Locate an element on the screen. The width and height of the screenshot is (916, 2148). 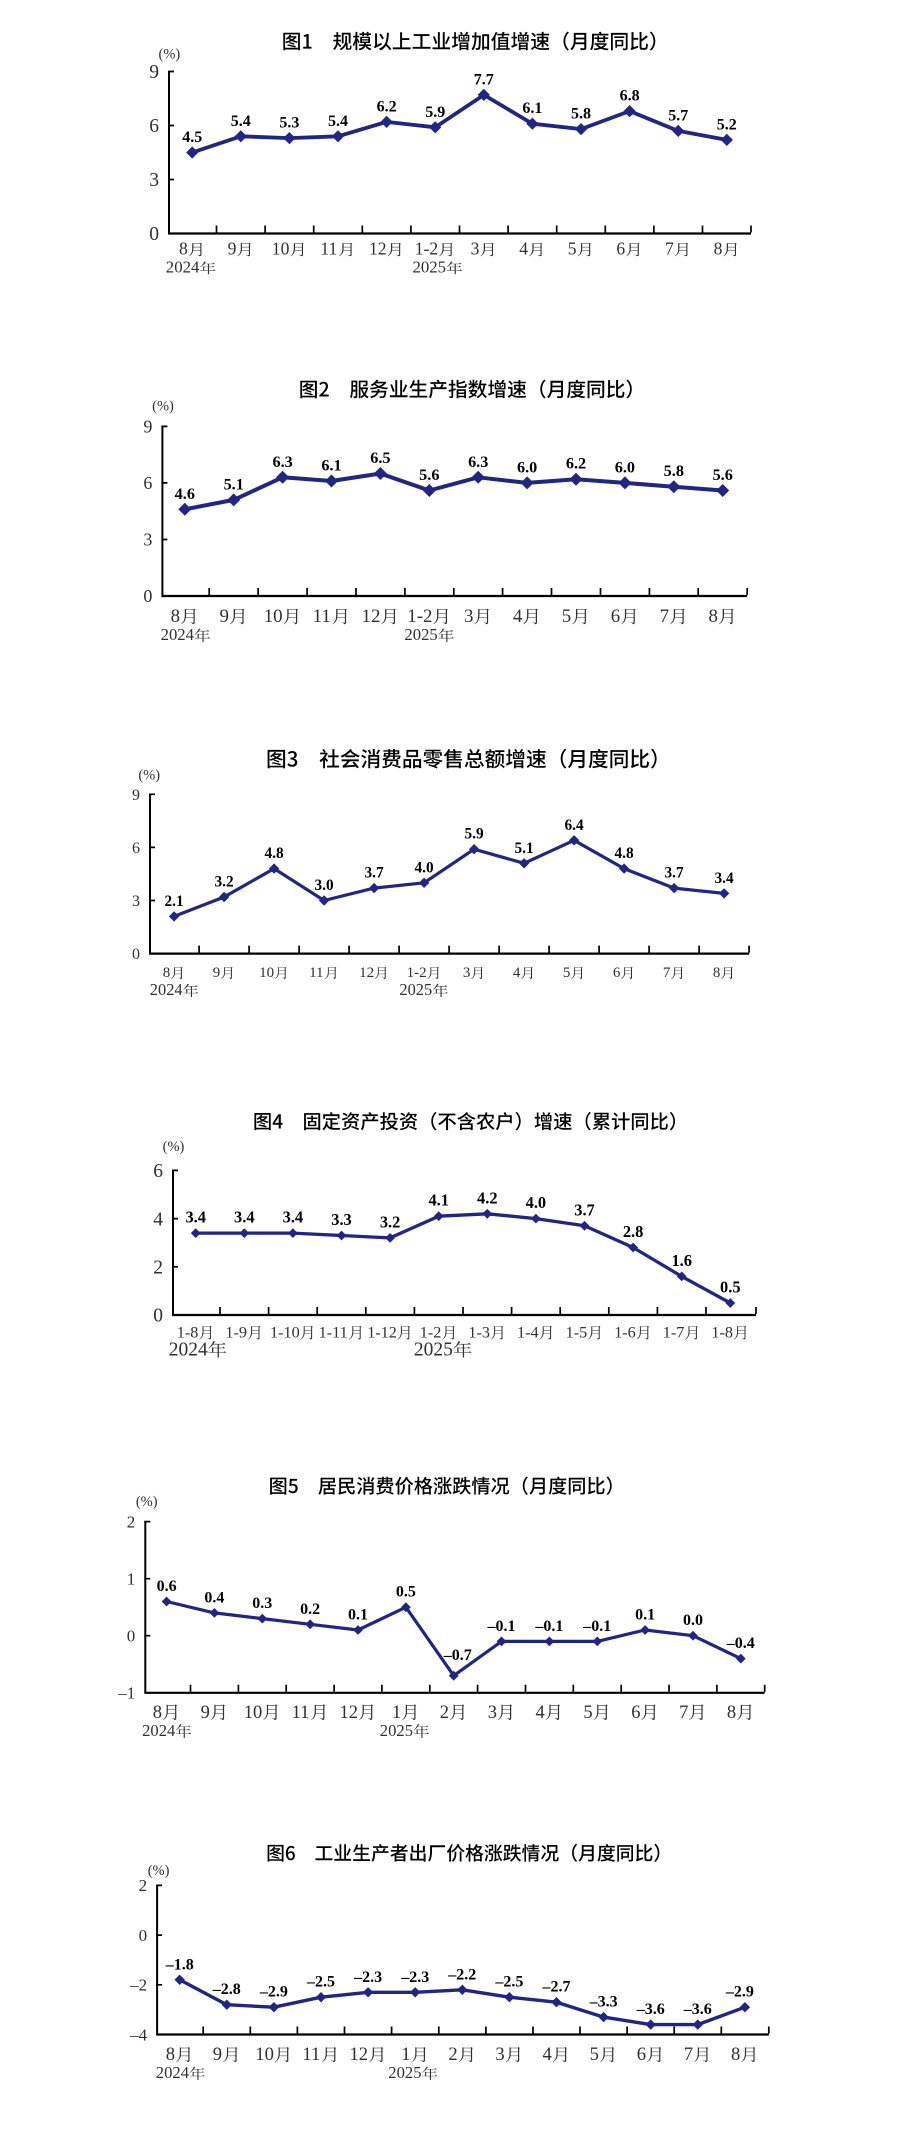
svg-text: 1-4 is located at coordinates (528, 1333).